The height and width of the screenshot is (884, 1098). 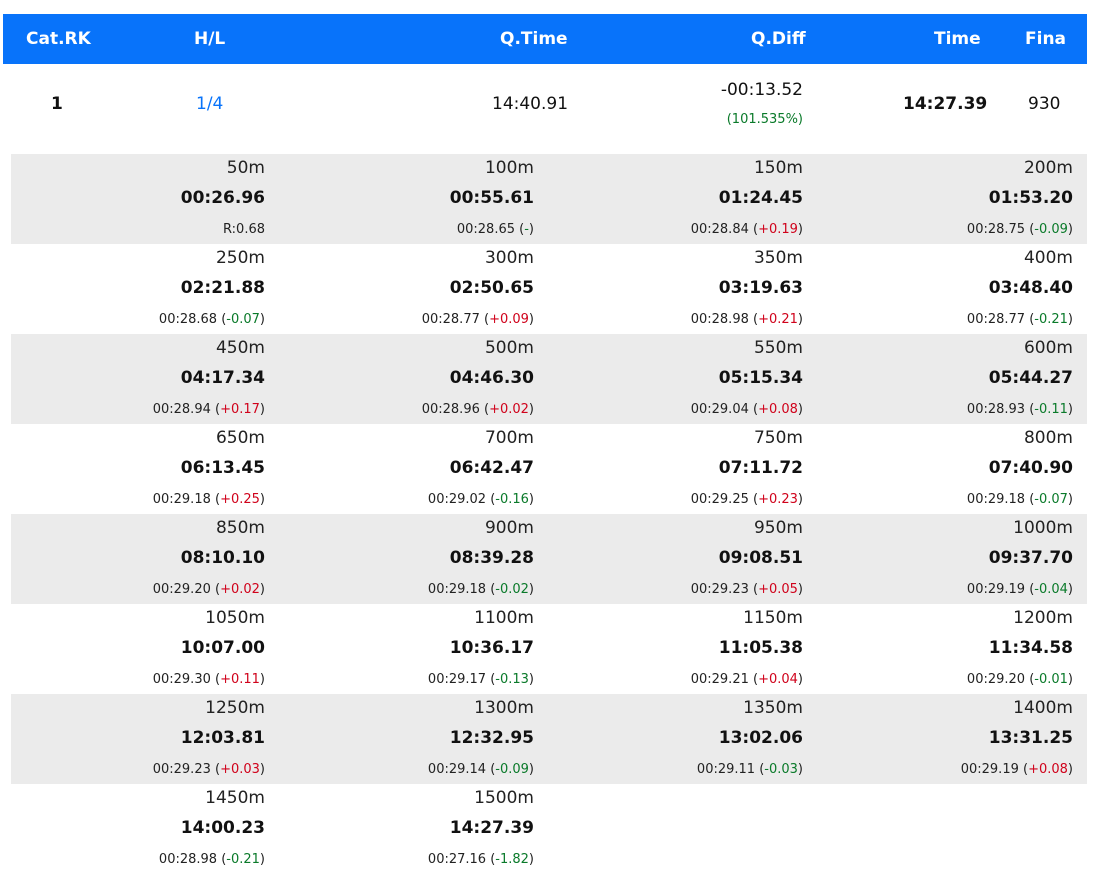 I want to click on split-cell: 1400m 13:31.25 00:29.19 (+0.08), so click(x=943, y=739).